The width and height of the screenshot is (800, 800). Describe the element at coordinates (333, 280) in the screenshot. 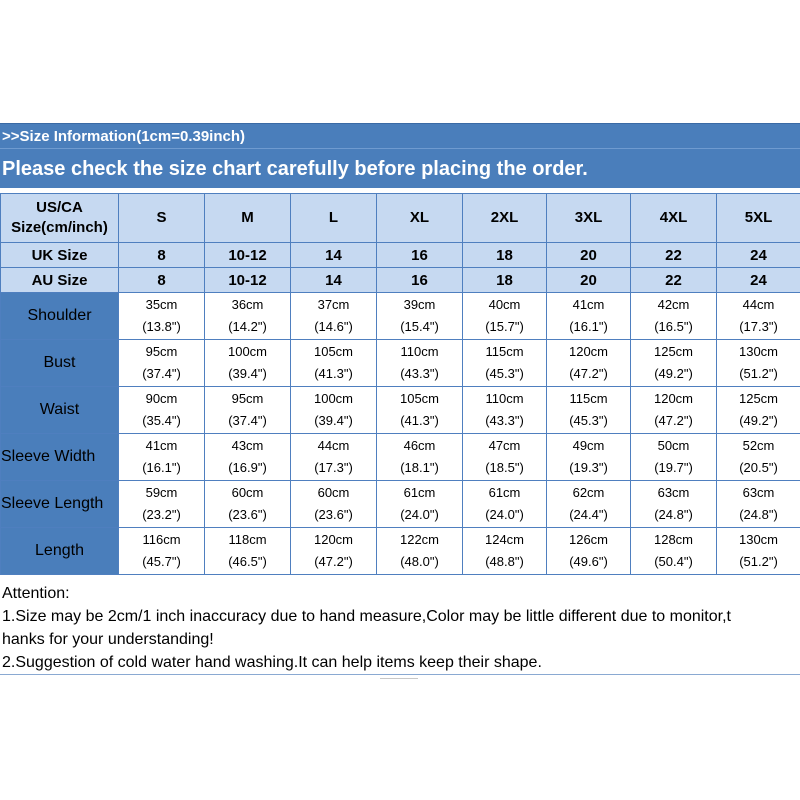

I see `au-size-cell: 14` at that location.